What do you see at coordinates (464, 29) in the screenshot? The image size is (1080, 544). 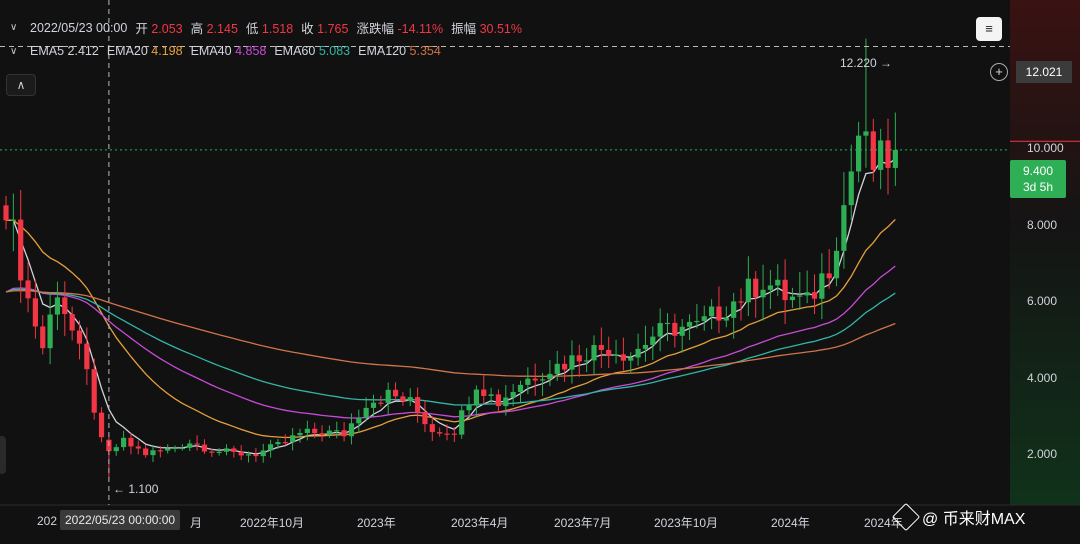 I see `amplitude-label: 振幅` at bounding box center [464, 29].